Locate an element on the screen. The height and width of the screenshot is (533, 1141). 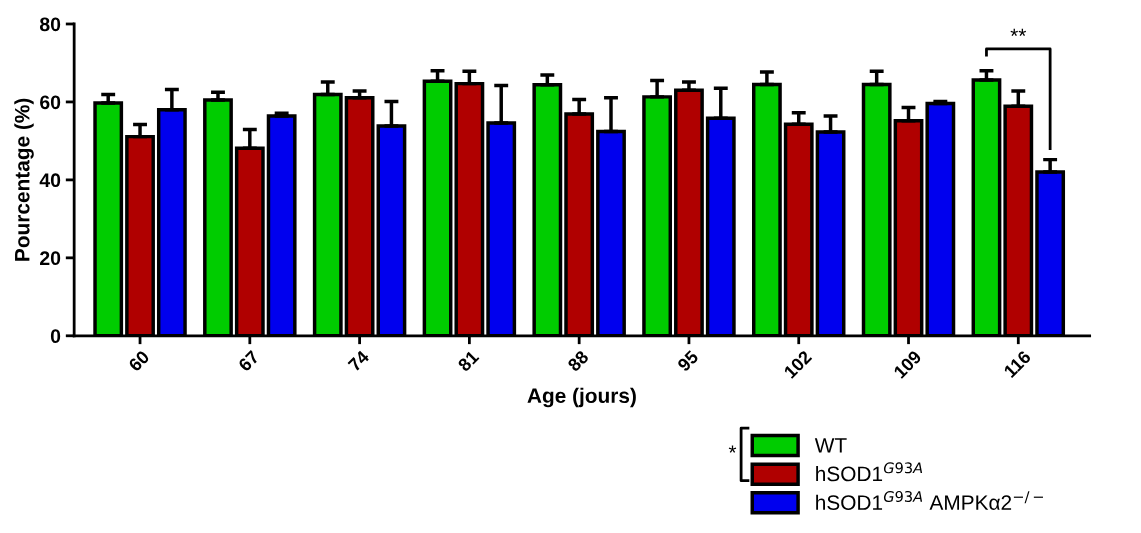
y-tick-label: 0 is located at coordinates (55, 336).